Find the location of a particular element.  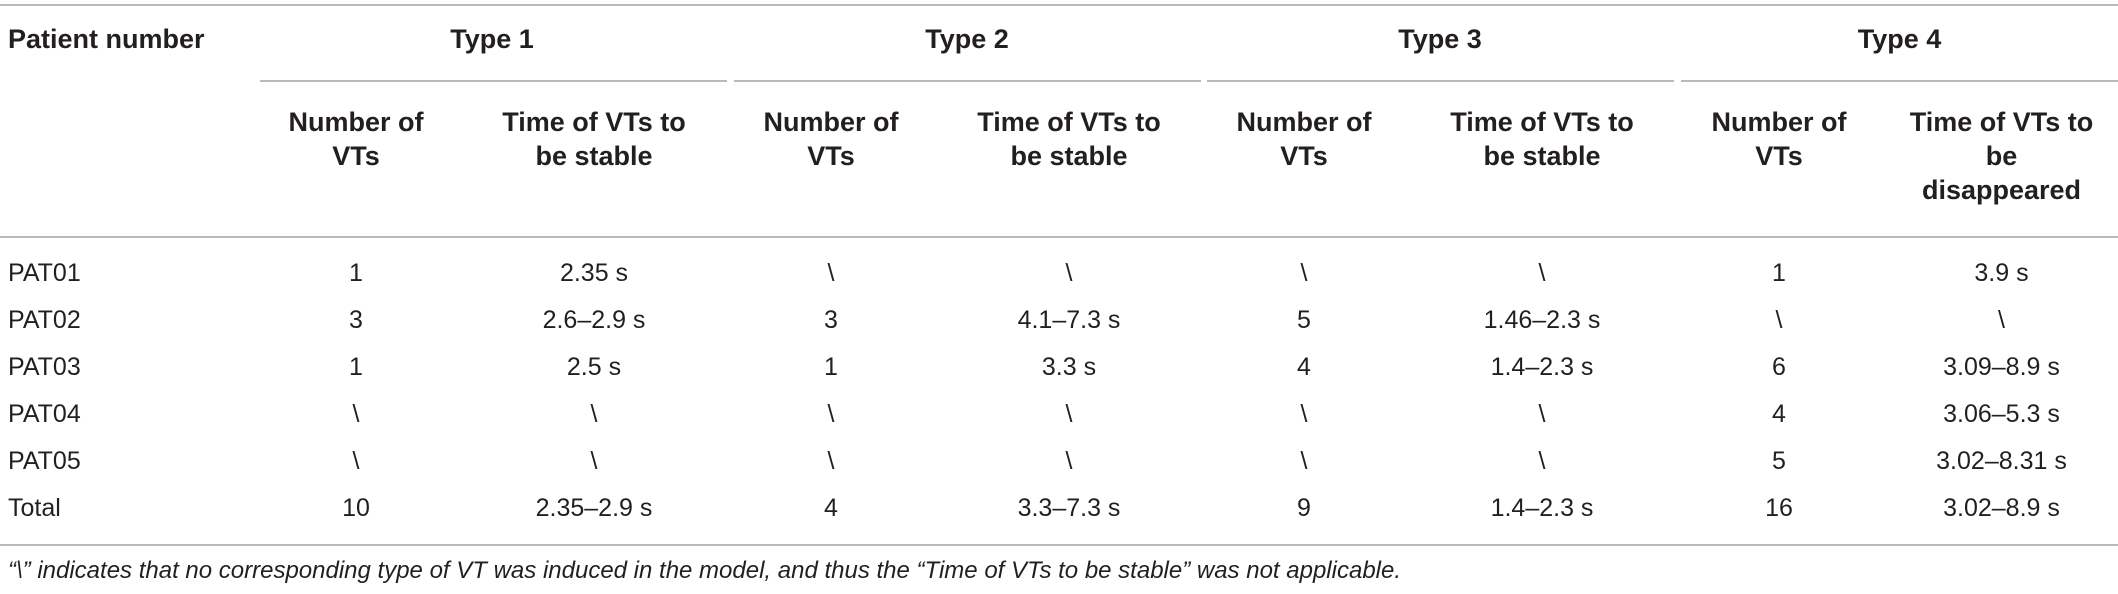

subheader-type3-time: Time of VTs to be stable is located at coordinates (1542, 139).